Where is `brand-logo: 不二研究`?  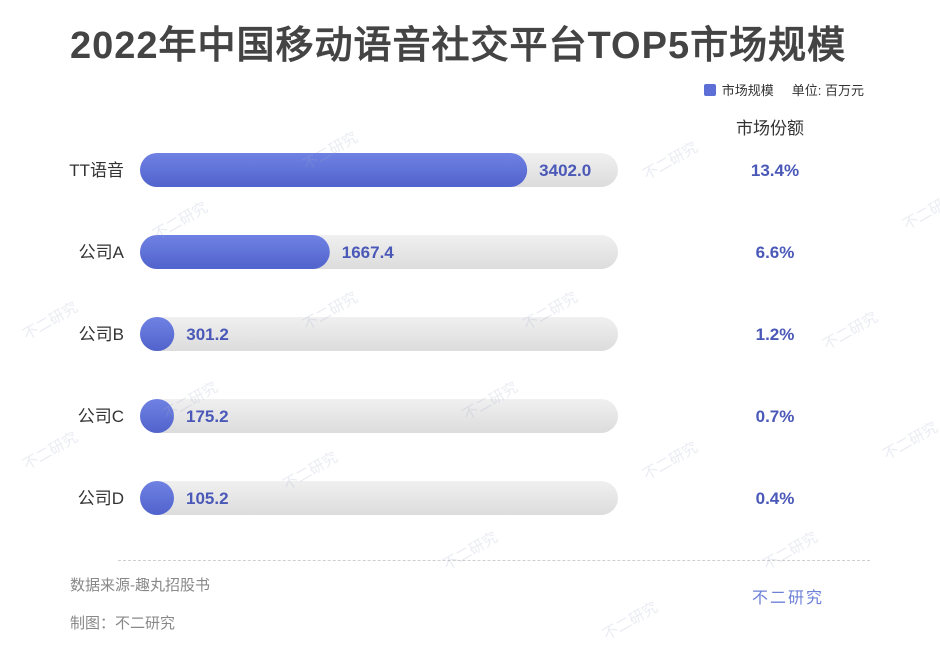
brand-logo: 不二研究 is located at coordinates (788, 598).